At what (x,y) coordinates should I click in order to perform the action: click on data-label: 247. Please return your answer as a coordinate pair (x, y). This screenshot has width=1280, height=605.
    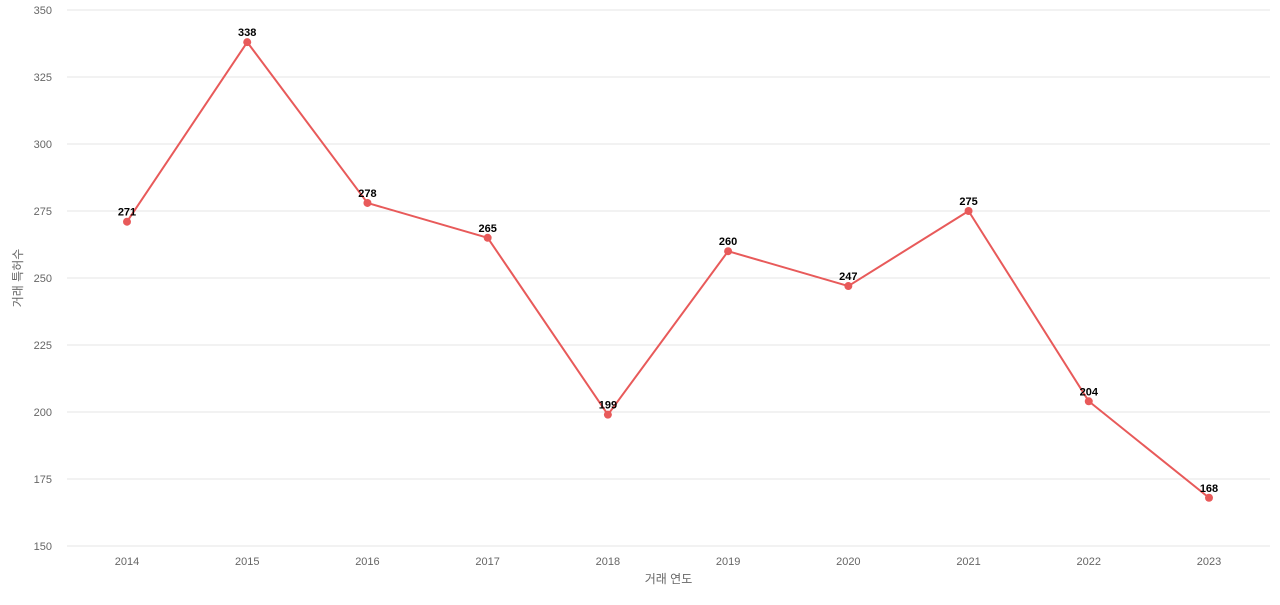
    Looking at the image, I should click on (848, 277).